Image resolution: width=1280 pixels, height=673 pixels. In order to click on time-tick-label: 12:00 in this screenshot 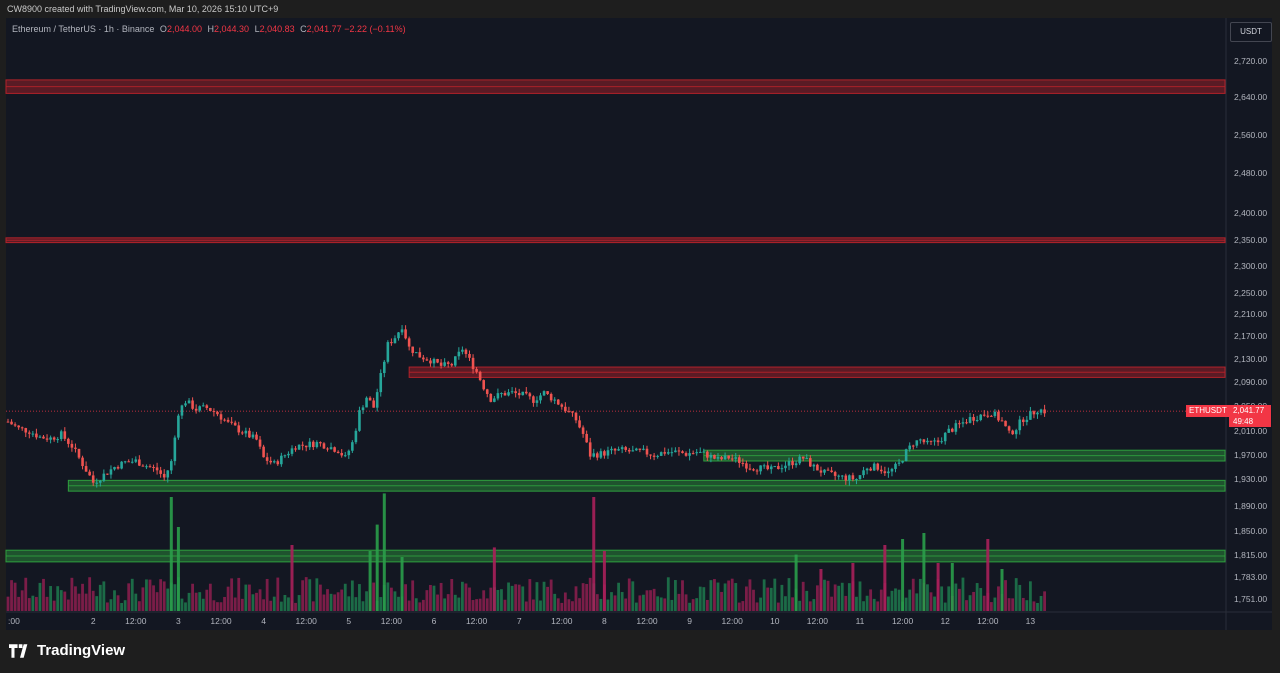, I will do `click(136, 621)`.